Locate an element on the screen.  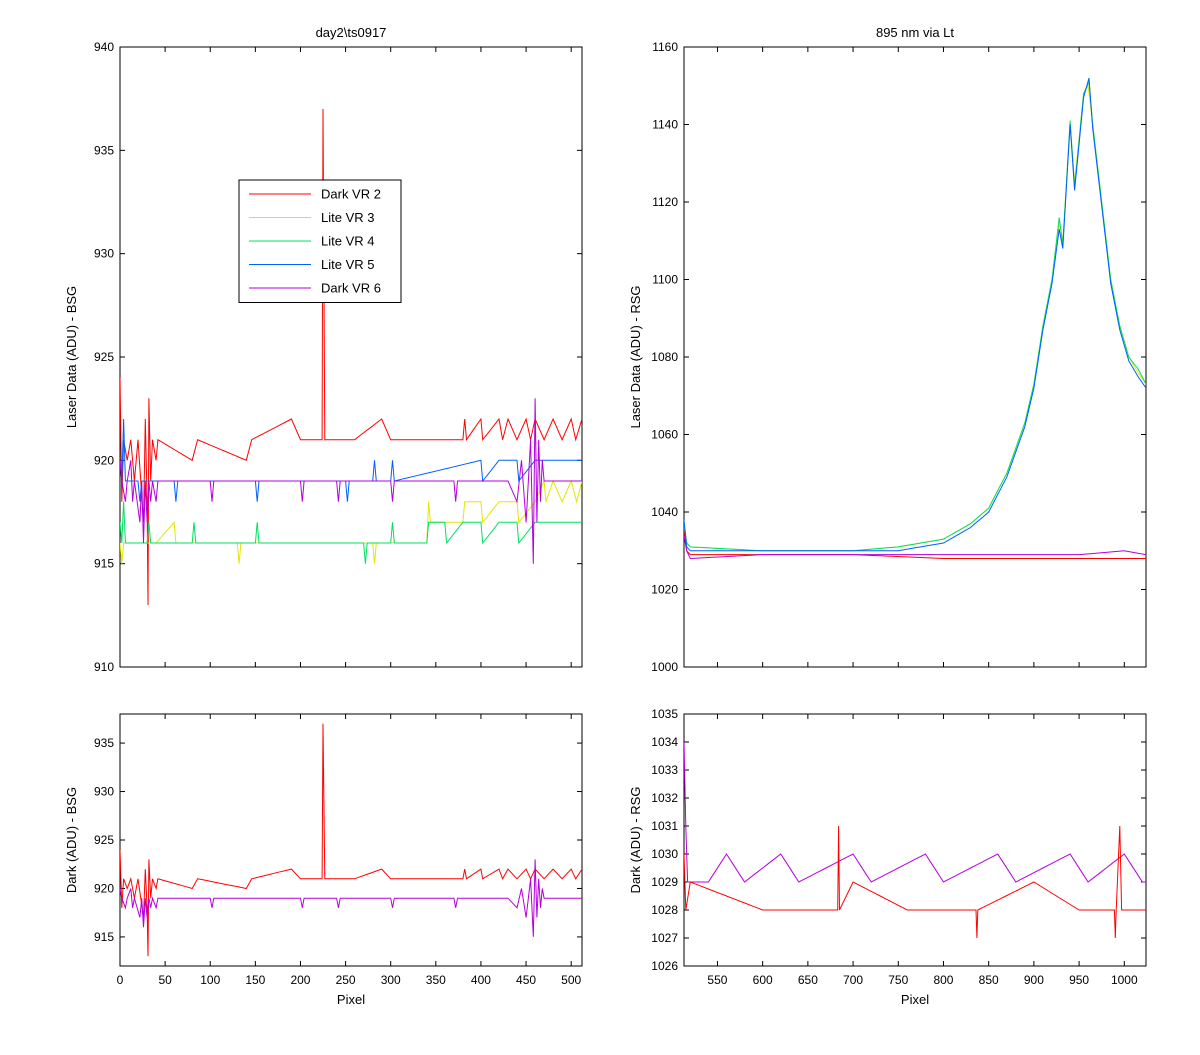
x-tick-label: 50 is located at coordinates (165, 980).